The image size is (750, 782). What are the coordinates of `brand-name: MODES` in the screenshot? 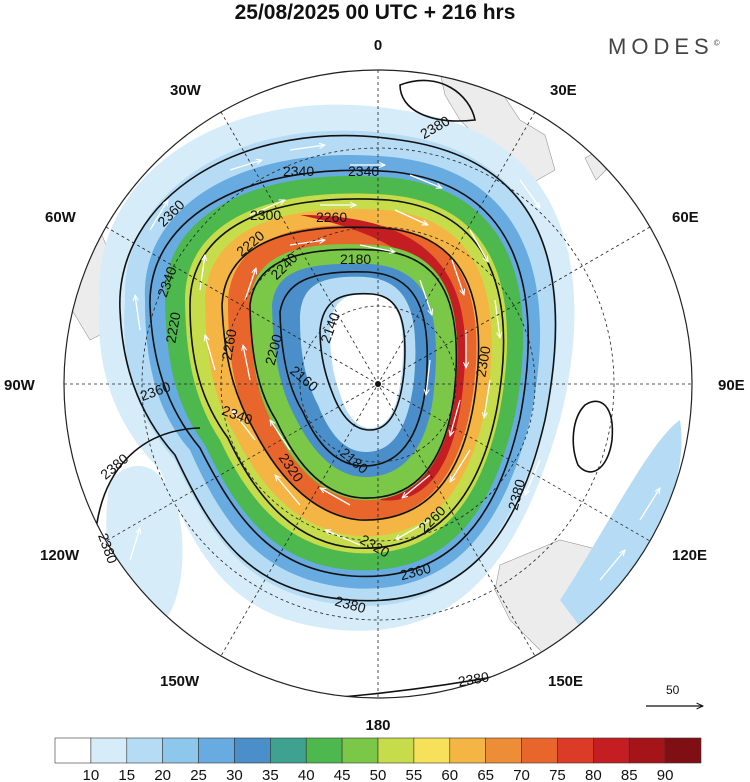 It's located at (661, 46).